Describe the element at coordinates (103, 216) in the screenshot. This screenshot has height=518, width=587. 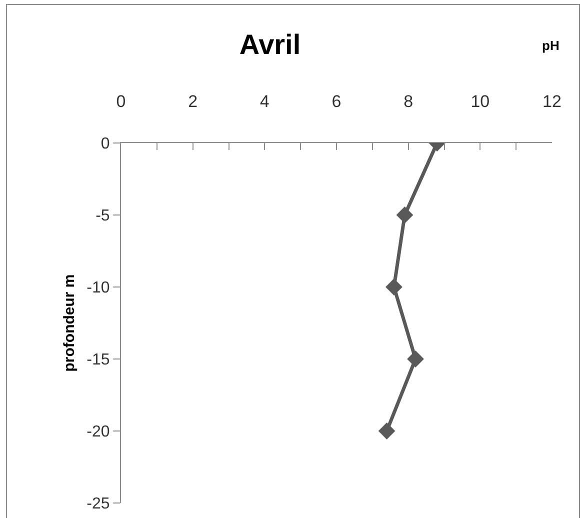
I see `y-tick-label: -5` at that location.